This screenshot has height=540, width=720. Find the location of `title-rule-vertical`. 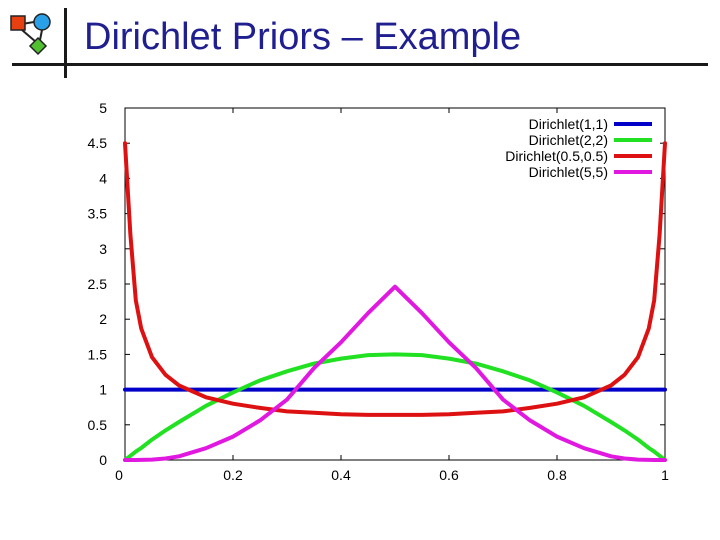

title-rule-vertical is located at coordinates (65, 43).